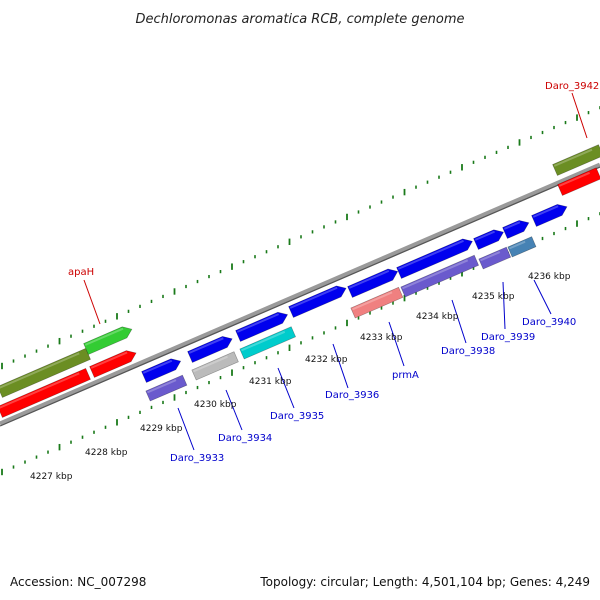 This screenshot has height=600, width=600. Describe the element at coordinates (104, 336) in the screenshot. I see `gene-apaH-green-highlight` at that location.